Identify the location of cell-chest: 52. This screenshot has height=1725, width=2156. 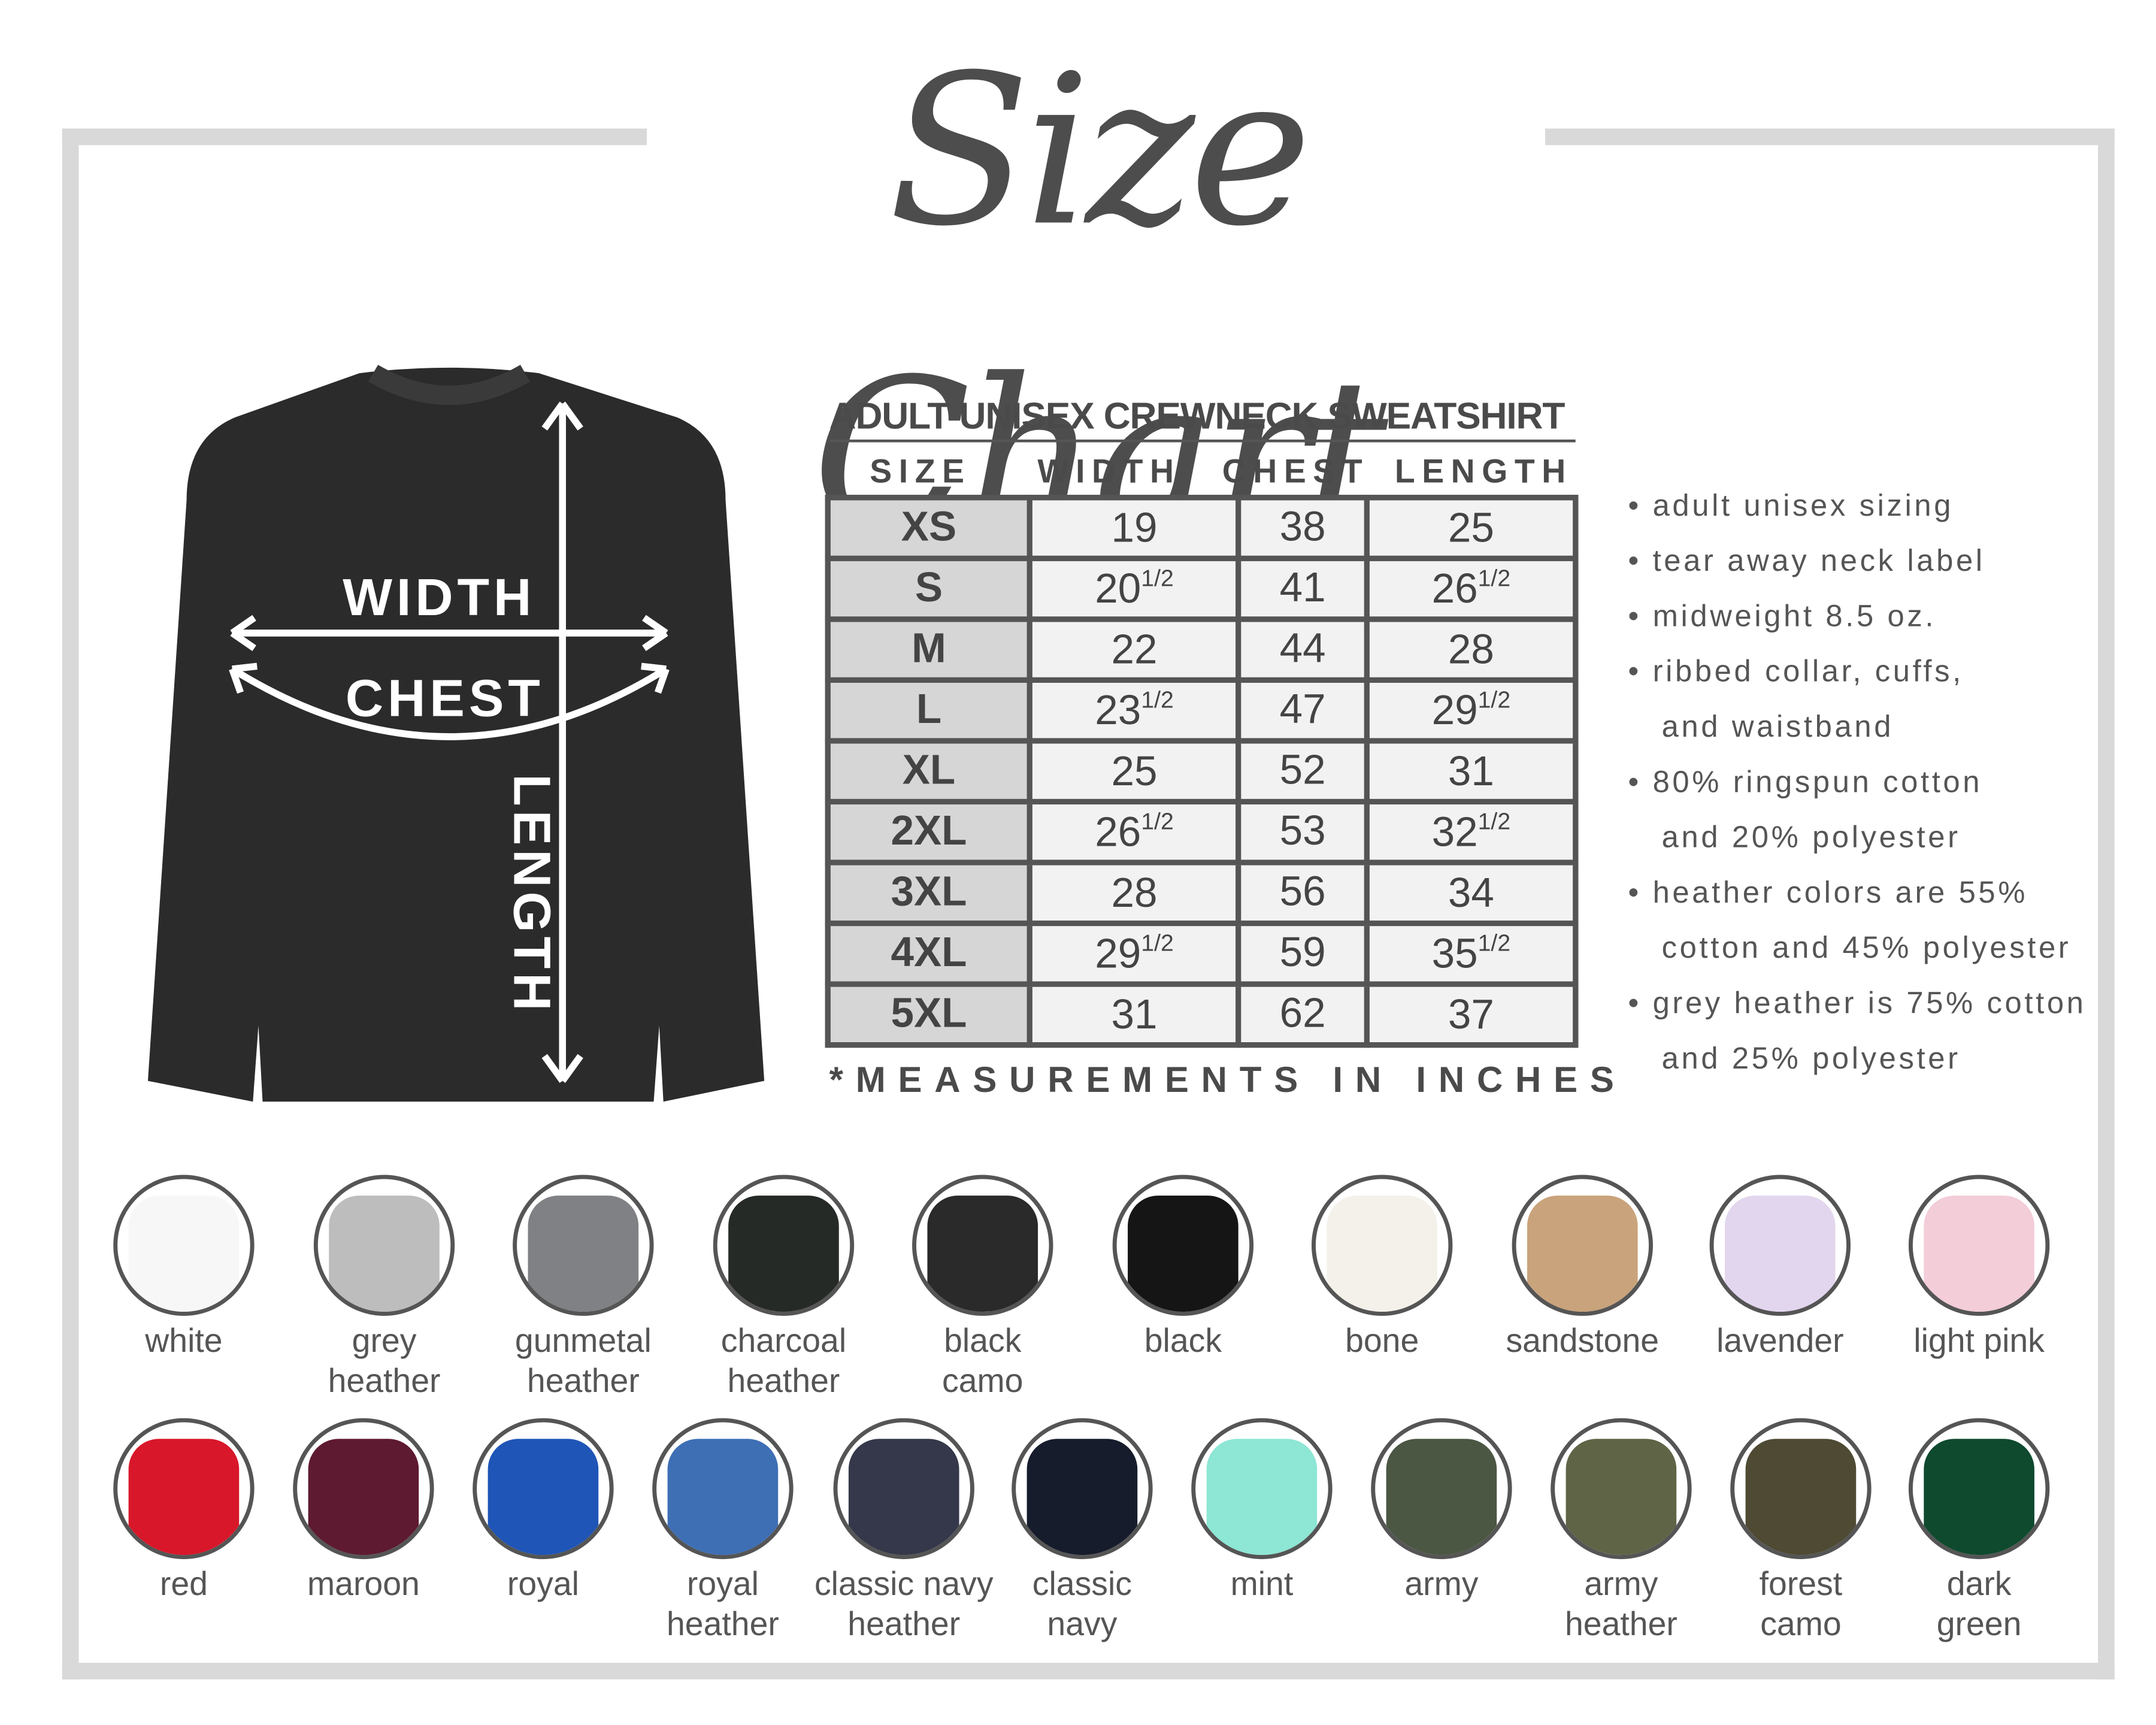
(1303, 771).